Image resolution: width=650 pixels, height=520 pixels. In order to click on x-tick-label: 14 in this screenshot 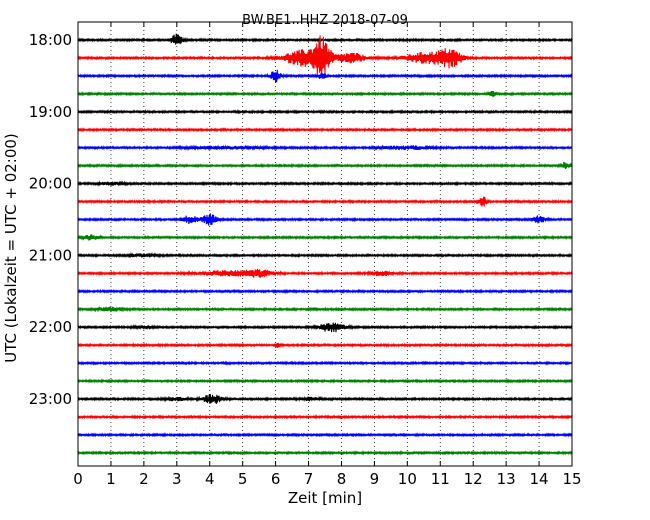, I will do `click(539, 479)`.